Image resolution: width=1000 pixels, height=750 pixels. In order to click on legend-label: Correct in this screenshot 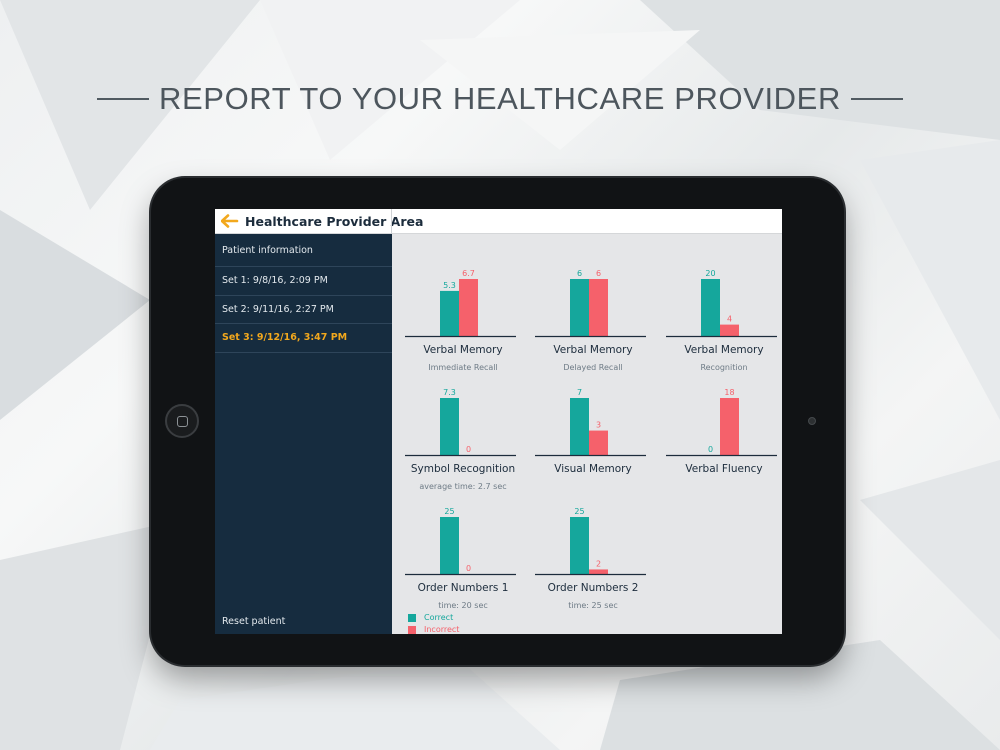, I will do `click(439, 617)`.